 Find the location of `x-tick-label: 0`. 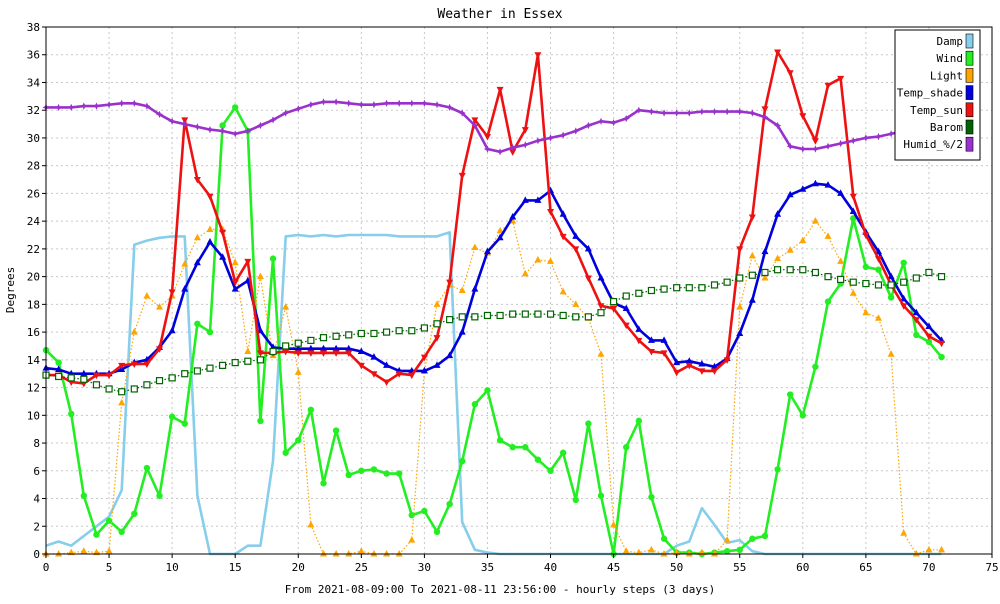

x-tick-label: 0 is located at coordinates (46, 567).